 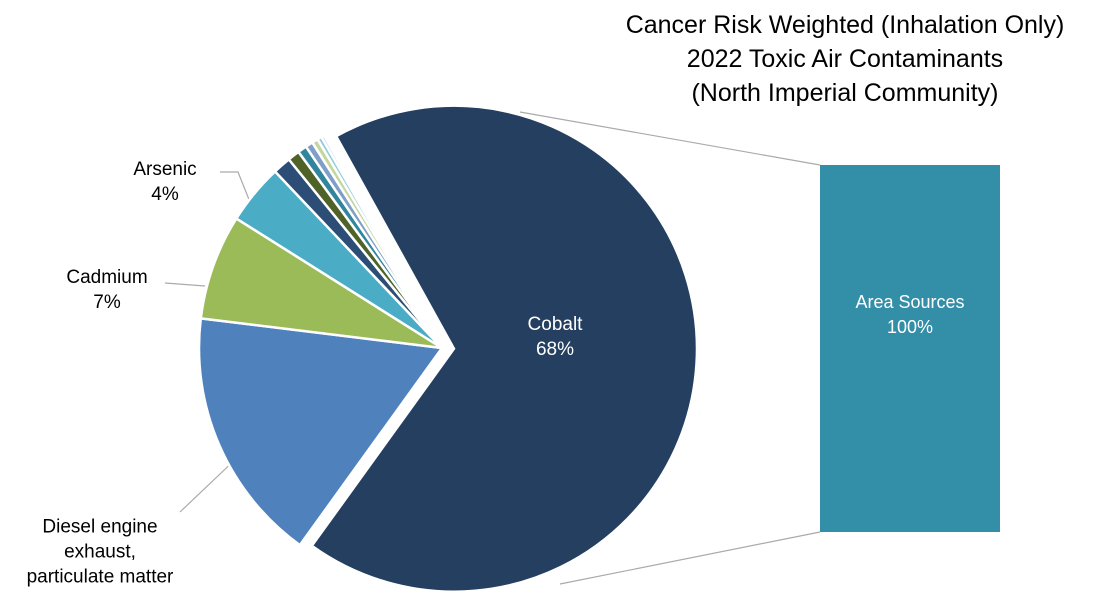 I want to click on slice-label: Arsenic 4%, so click(x=164, y=182).